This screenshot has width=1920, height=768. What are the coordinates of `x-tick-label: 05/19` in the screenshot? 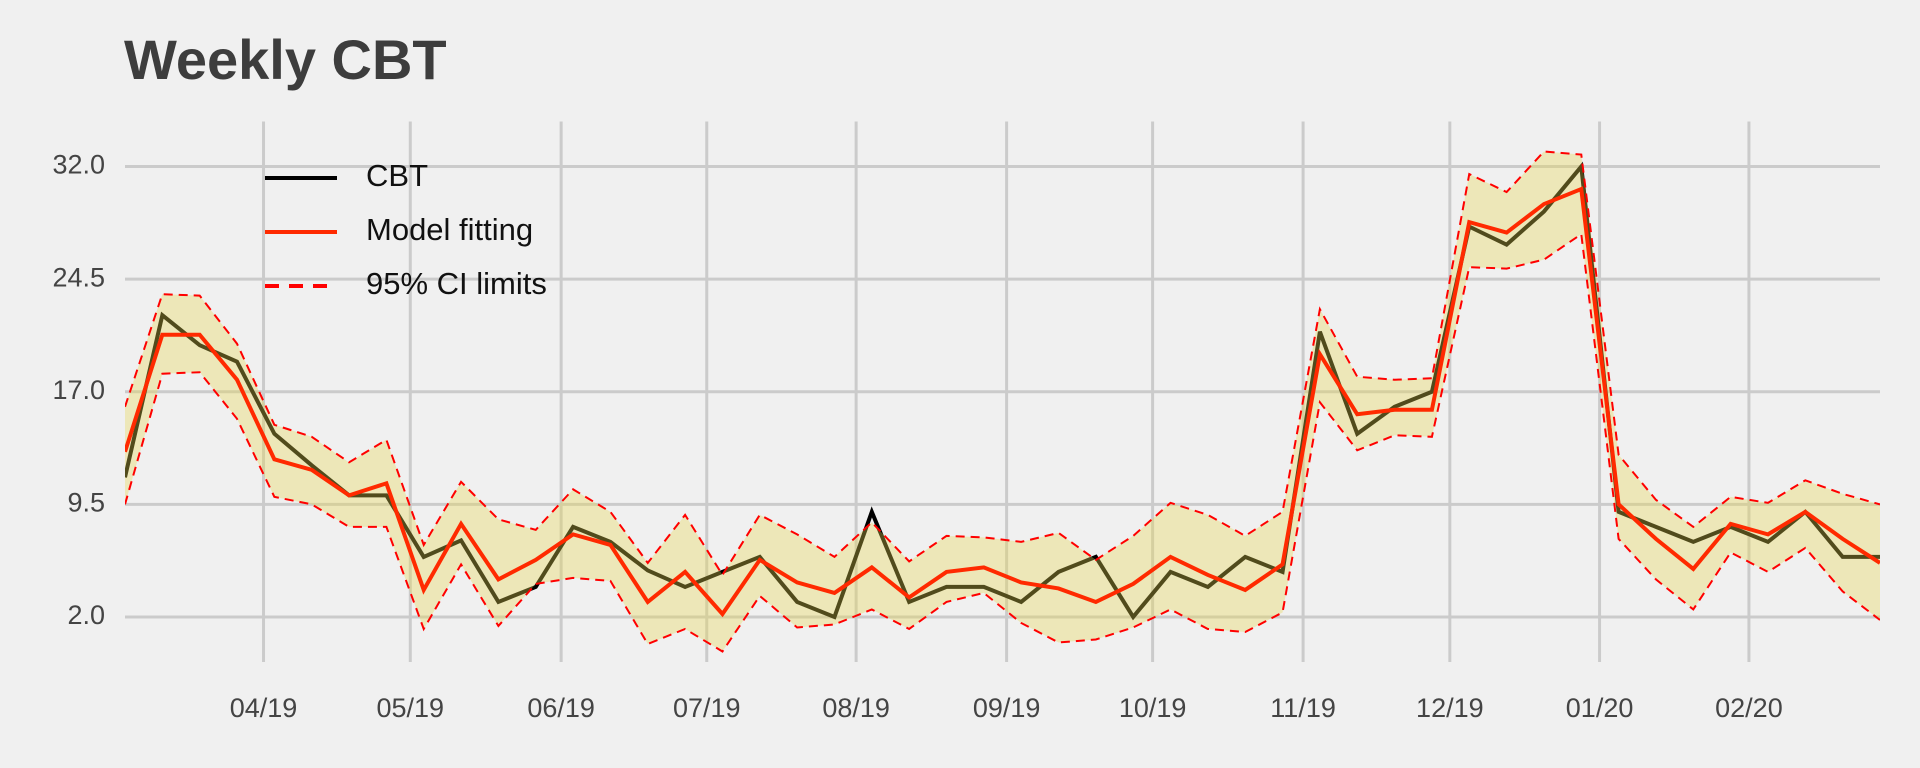 It's located at (410, 708).